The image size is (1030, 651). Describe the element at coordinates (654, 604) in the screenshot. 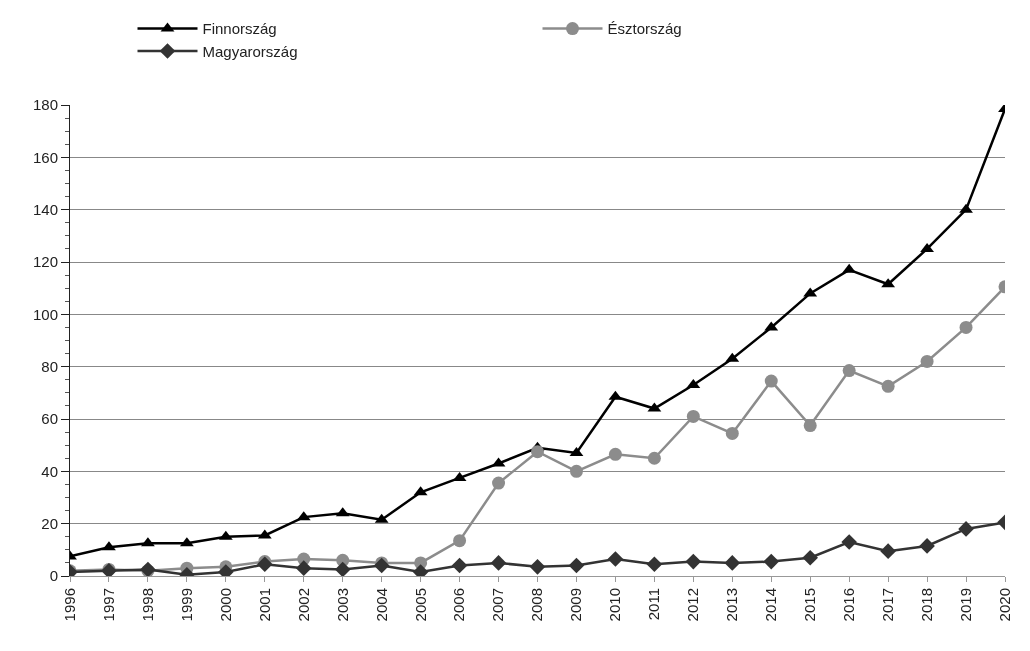

I see `x-tick-label: 2011` at that location.